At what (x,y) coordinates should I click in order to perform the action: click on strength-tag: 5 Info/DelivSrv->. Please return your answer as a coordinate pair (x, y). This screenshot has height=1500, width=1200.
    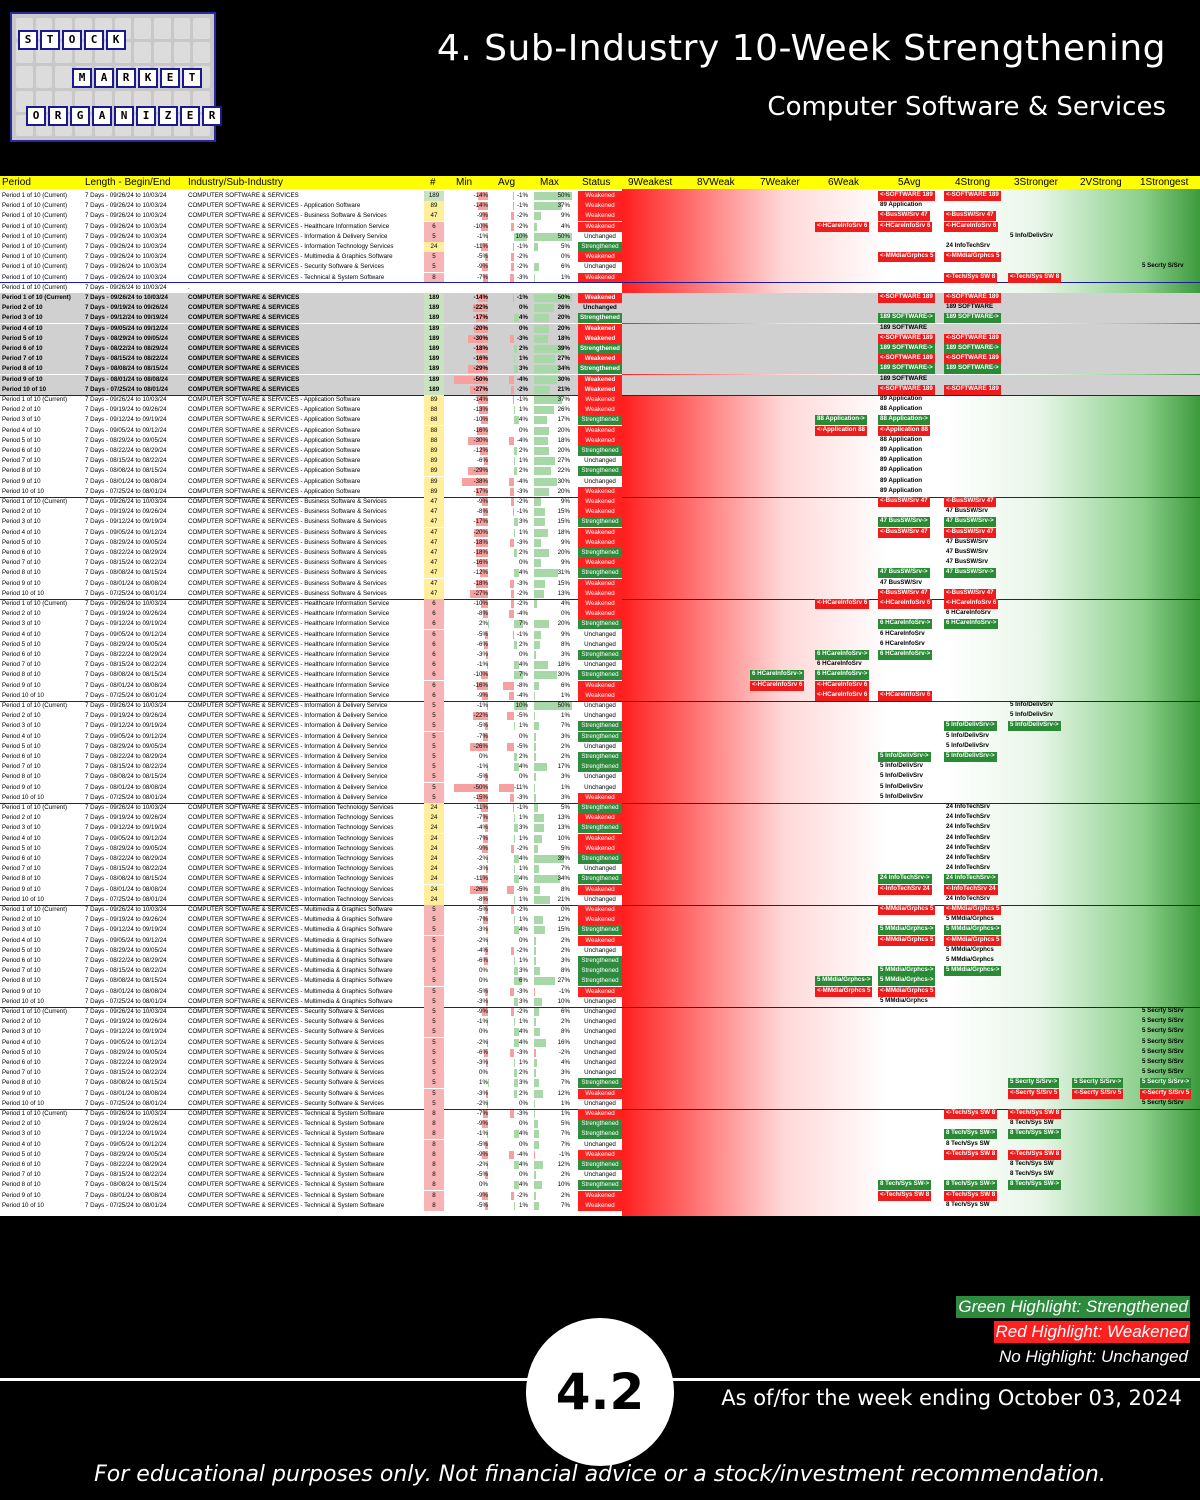
    Looking at the image, I should click on (970, 757).